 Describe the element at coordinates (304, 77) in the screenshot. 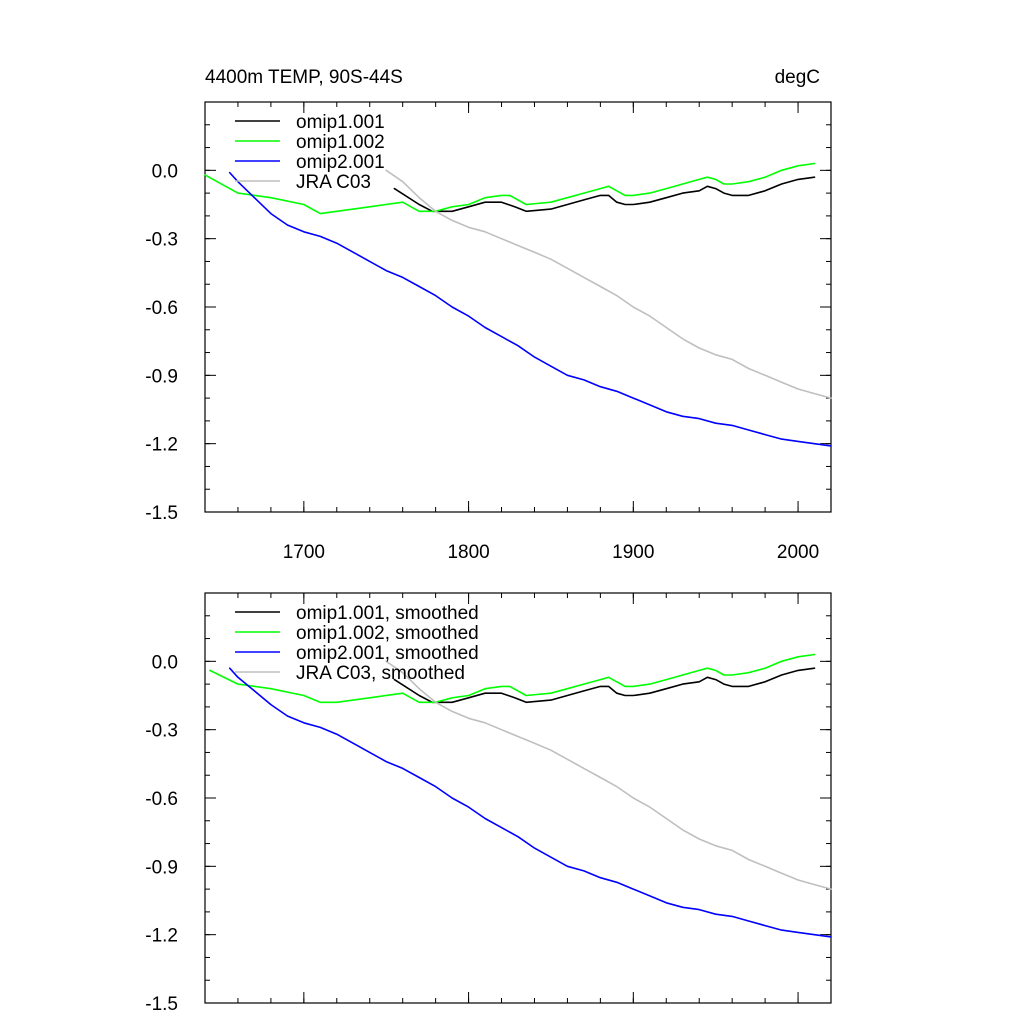

I see `chart-title: 4400m TEMP, 90S-44S` at that location.